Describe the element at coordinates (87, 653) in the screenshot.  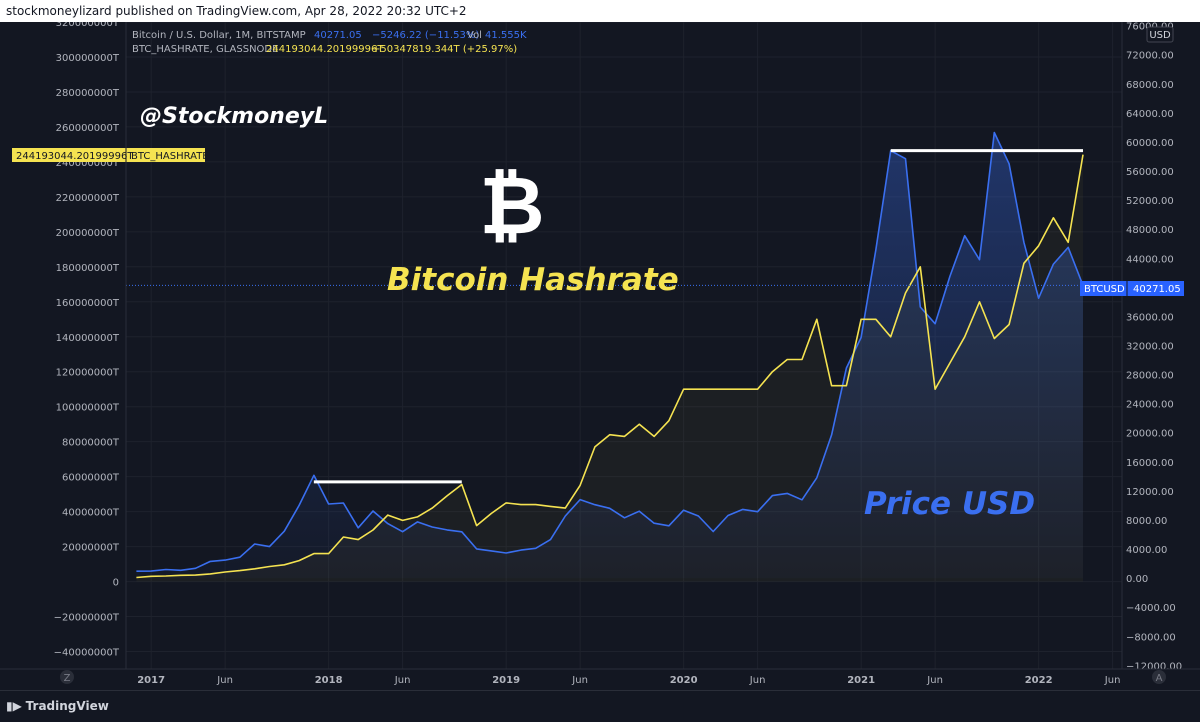
I see `left-axis-tick-label: −40000000T` at that location.